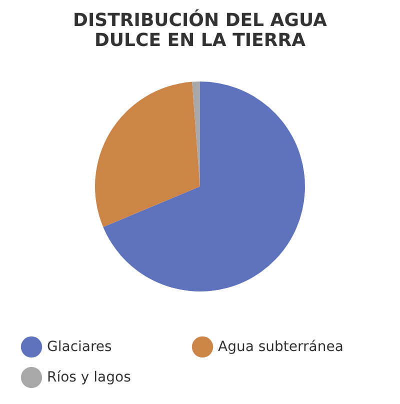  Describe the element at coordinates (147, 154) in the screenshot. I see `pie-slice` at that location.